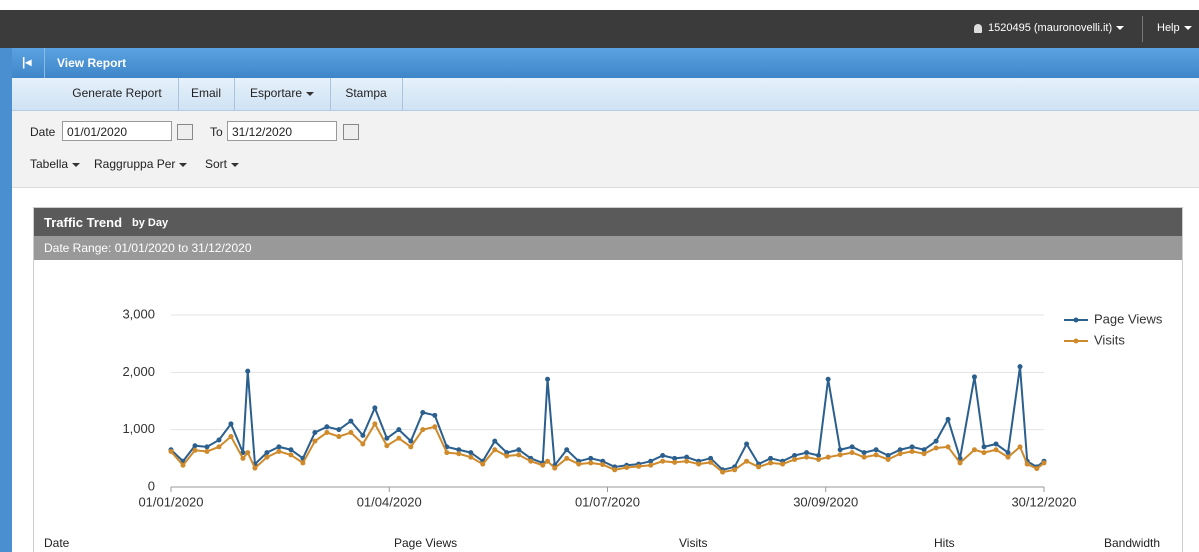 The image size is (1199, 552). What do you see at coordinates (206, 94) in the screenshot?
I see `toolbar-button: Email` at bounding box center [206, 94].